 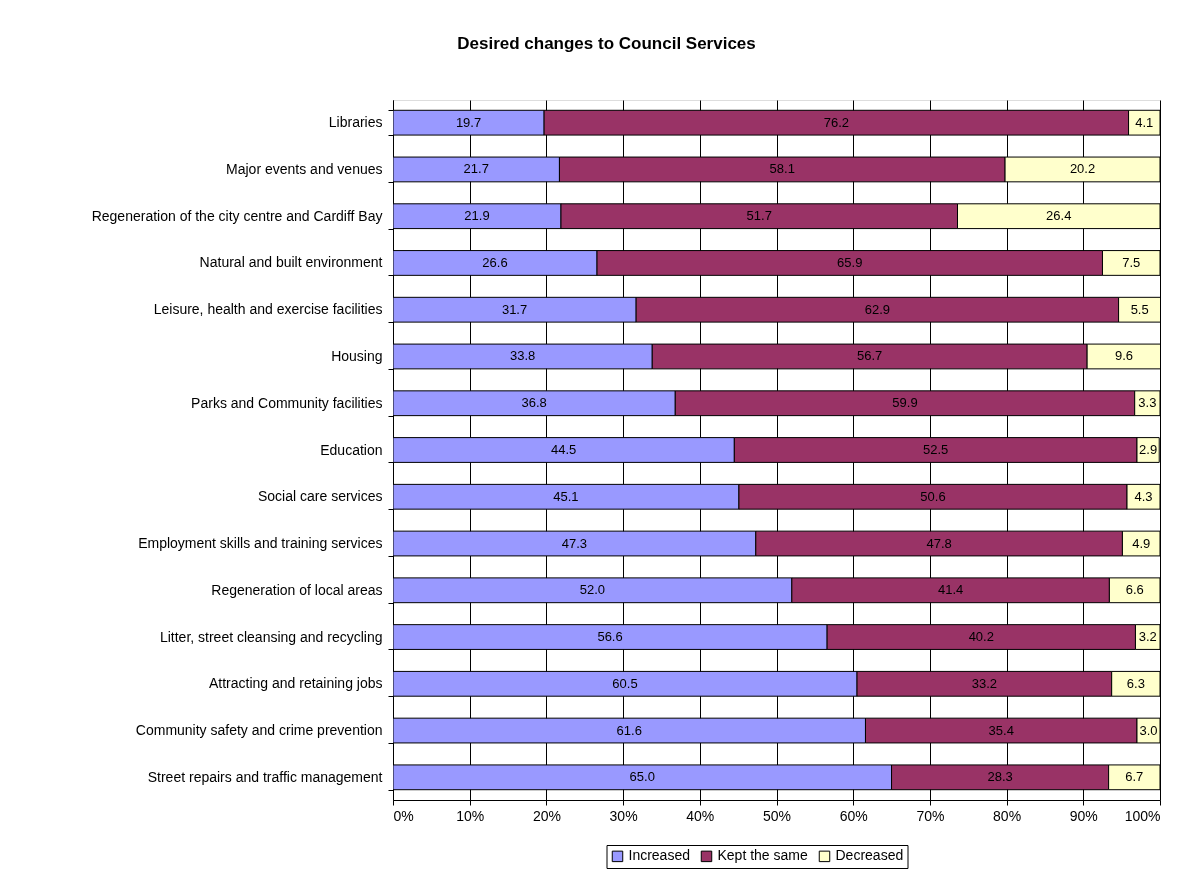 What do you see at coordinates (566, 496) in the screenshot?
I see `data-label: 45.1` at bounding box center [566, 496].